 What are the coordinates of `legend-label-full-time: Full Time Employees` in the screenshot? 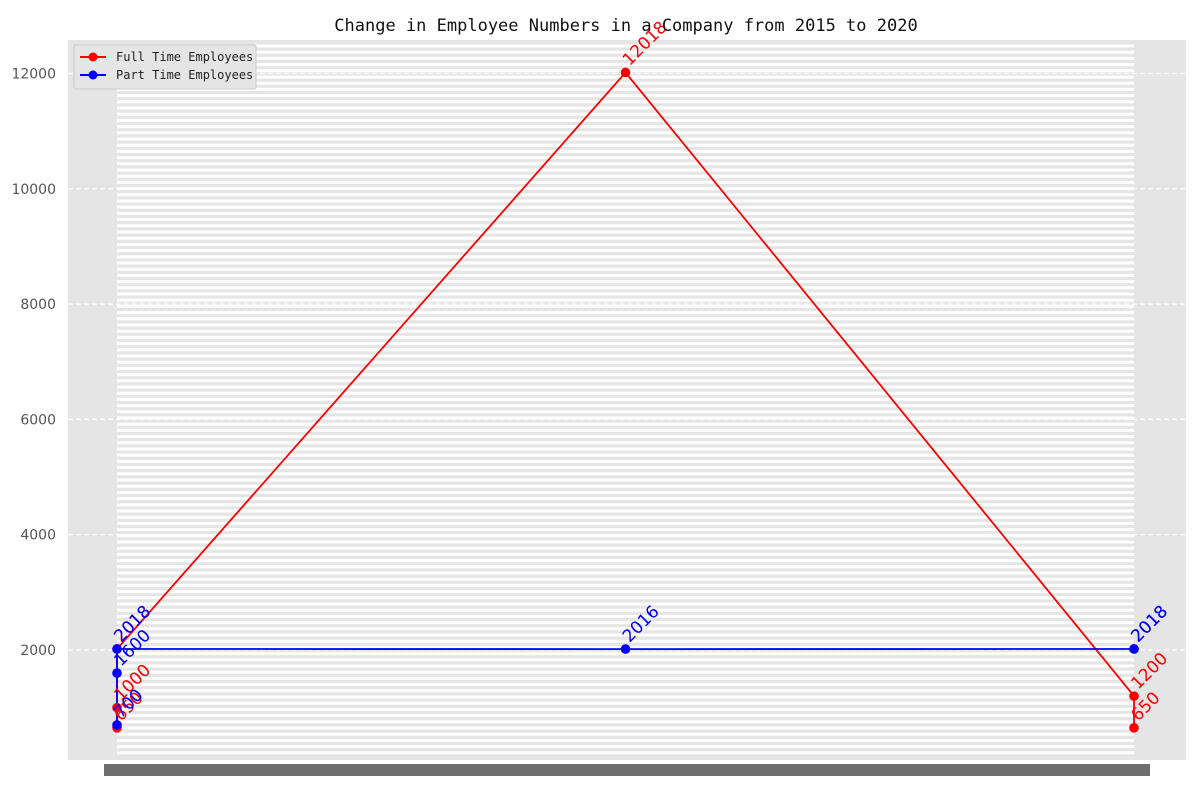 It's located at (184, 57).